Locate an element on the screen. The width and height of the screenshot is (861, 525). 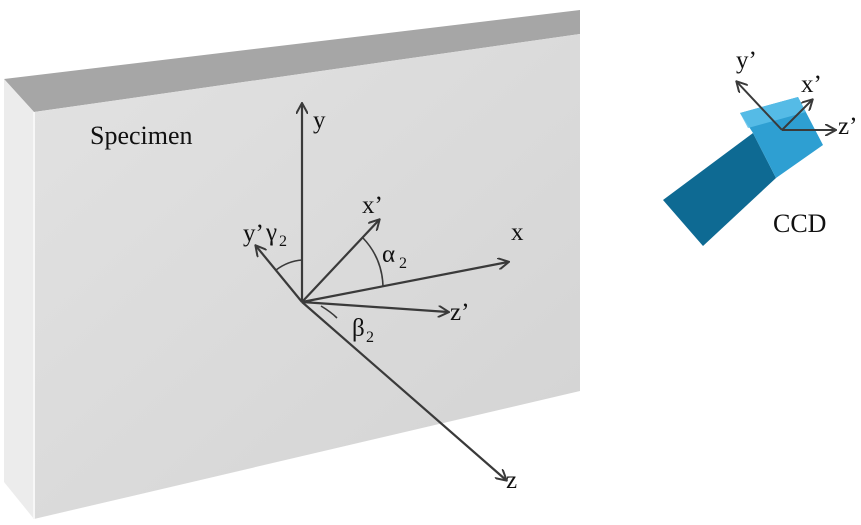
ccd-camera is located at coordinates (743, 171).